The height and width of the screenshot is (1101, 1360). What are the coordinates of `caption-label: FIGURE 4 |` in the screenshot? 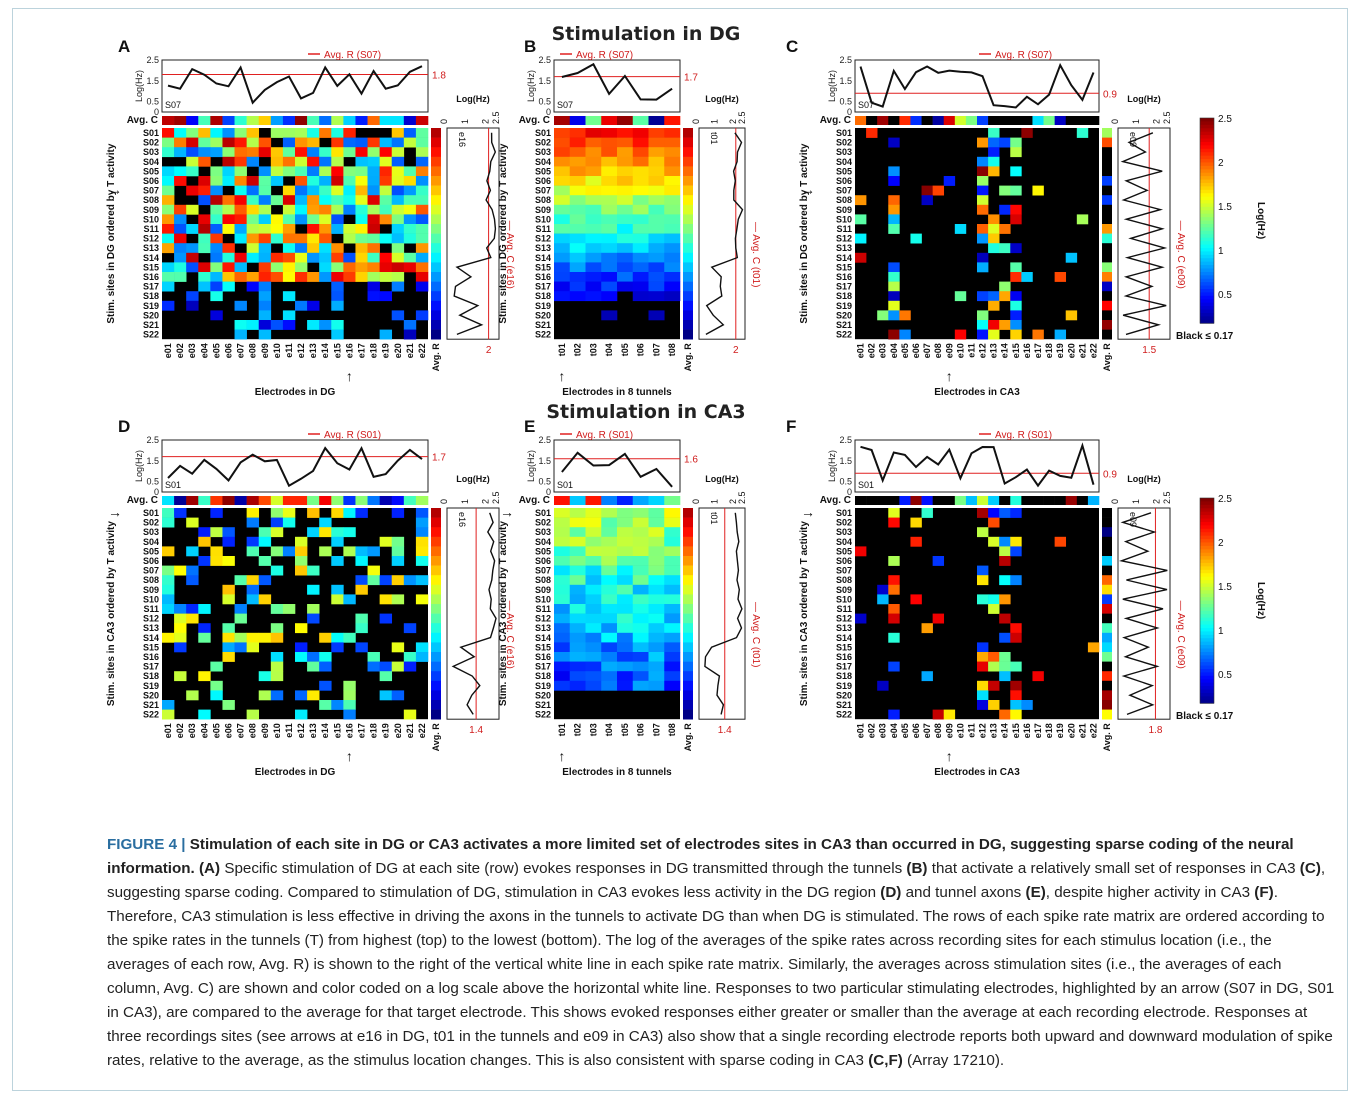 It's located at (146, 844).